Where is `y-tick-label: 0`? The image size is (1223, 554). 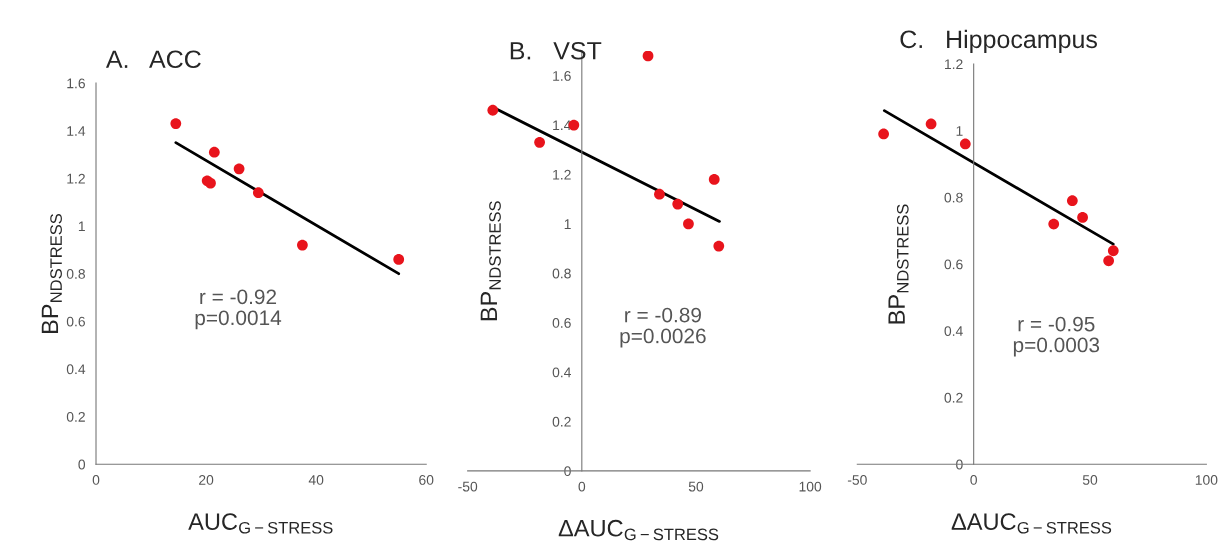 y-tick-label: 0 is located at coordinates (82, 464).